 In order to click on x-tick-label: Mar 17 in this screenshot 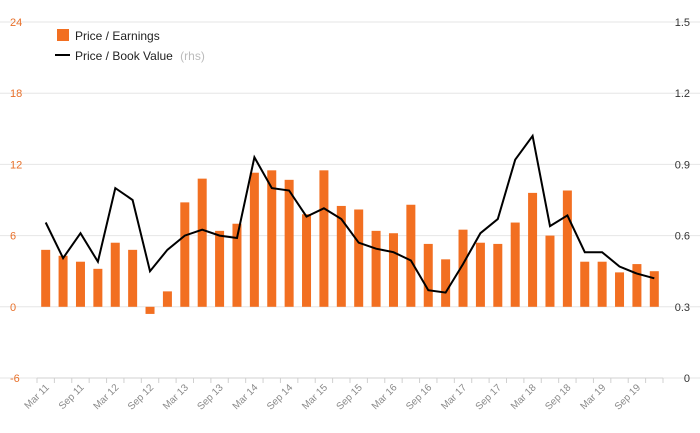, I will do `click(454, 397)`.